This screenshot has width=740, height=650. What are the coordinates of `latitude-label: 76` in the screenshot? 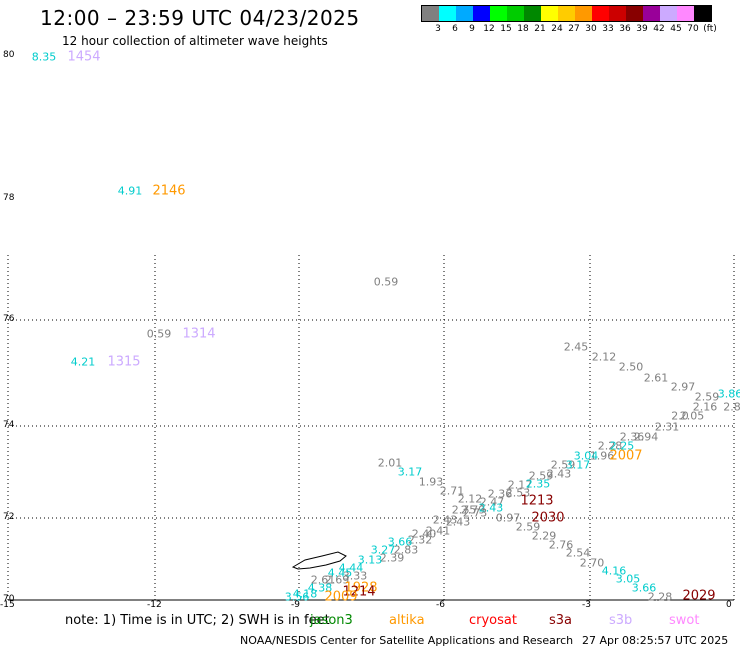 It's located at (9, 319).